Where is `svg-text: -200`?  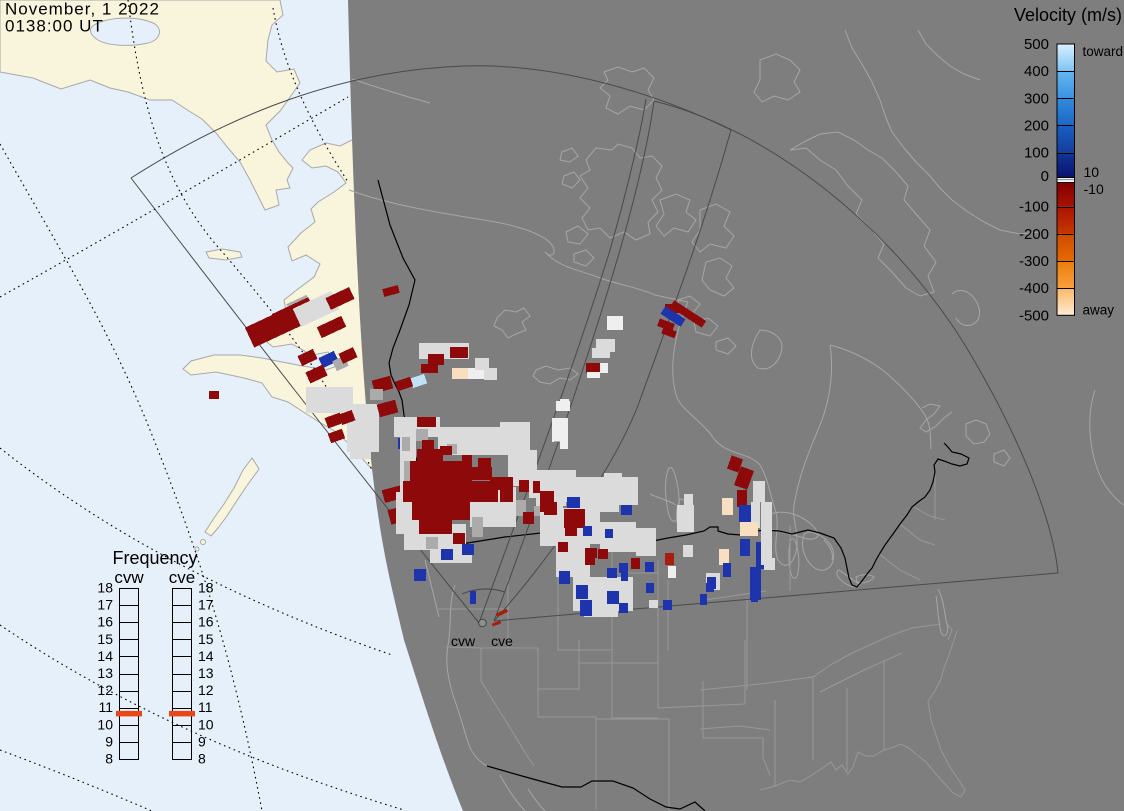
svg-text: -200 is located at coordinates (1034, 234).